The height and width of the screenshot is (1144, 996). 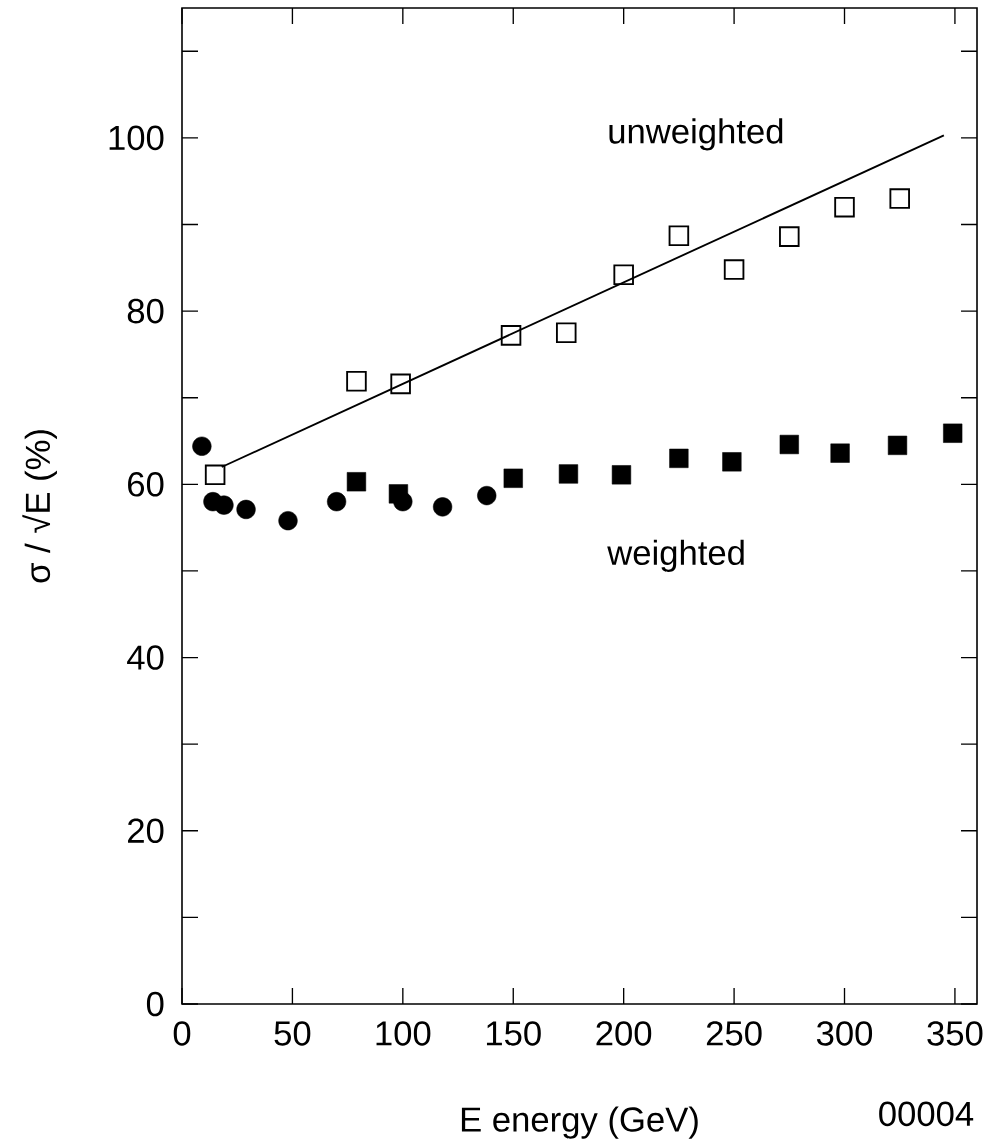 I want to click on text: unweighted, so click(x=696, y=134).